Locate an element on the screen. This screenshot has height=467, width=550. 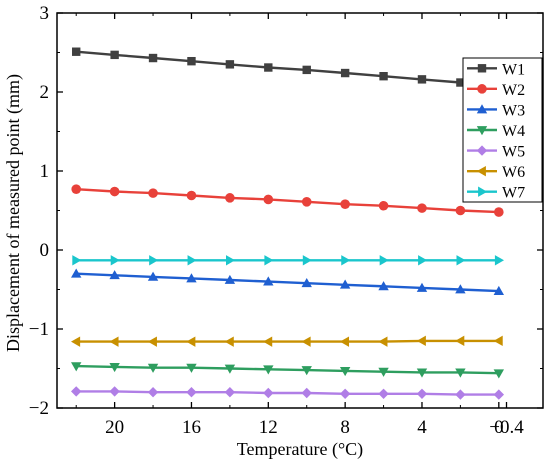
legend-item-w7: W7 is located at coordinates (496, 193).